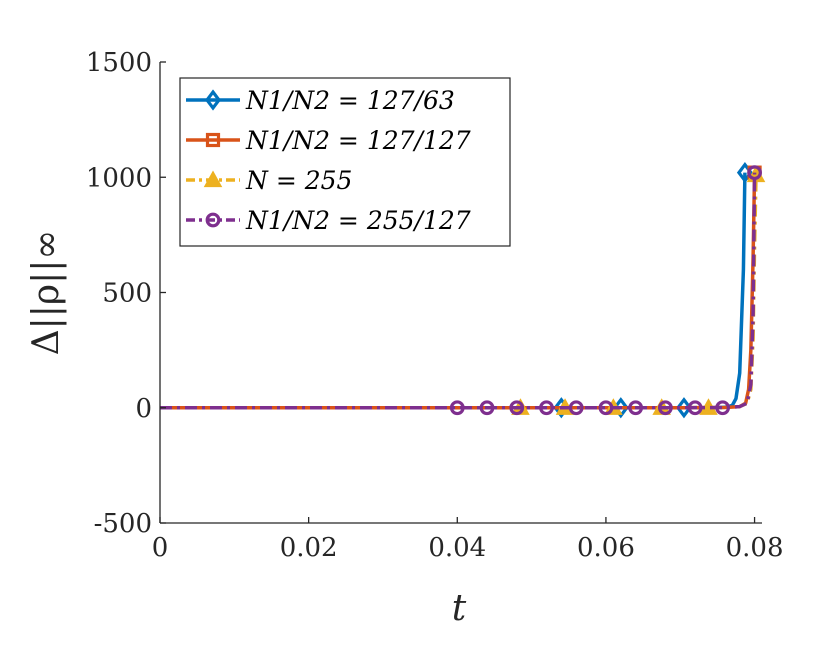 The height and width of the screenshot is (647, 830). I want to click on y-tick-label: -500, so click(123, 524).